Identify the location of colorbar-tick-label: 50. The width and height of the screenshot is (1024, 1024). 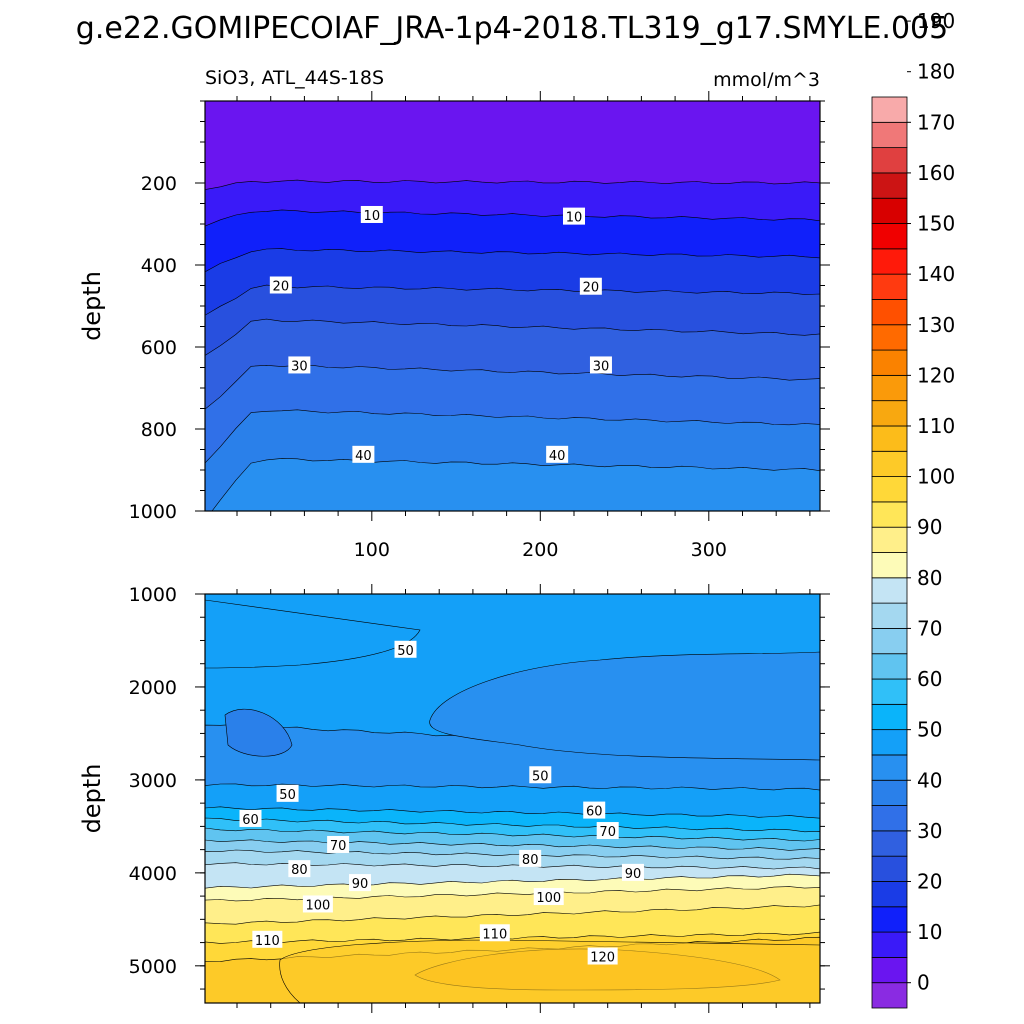
(929, 730).